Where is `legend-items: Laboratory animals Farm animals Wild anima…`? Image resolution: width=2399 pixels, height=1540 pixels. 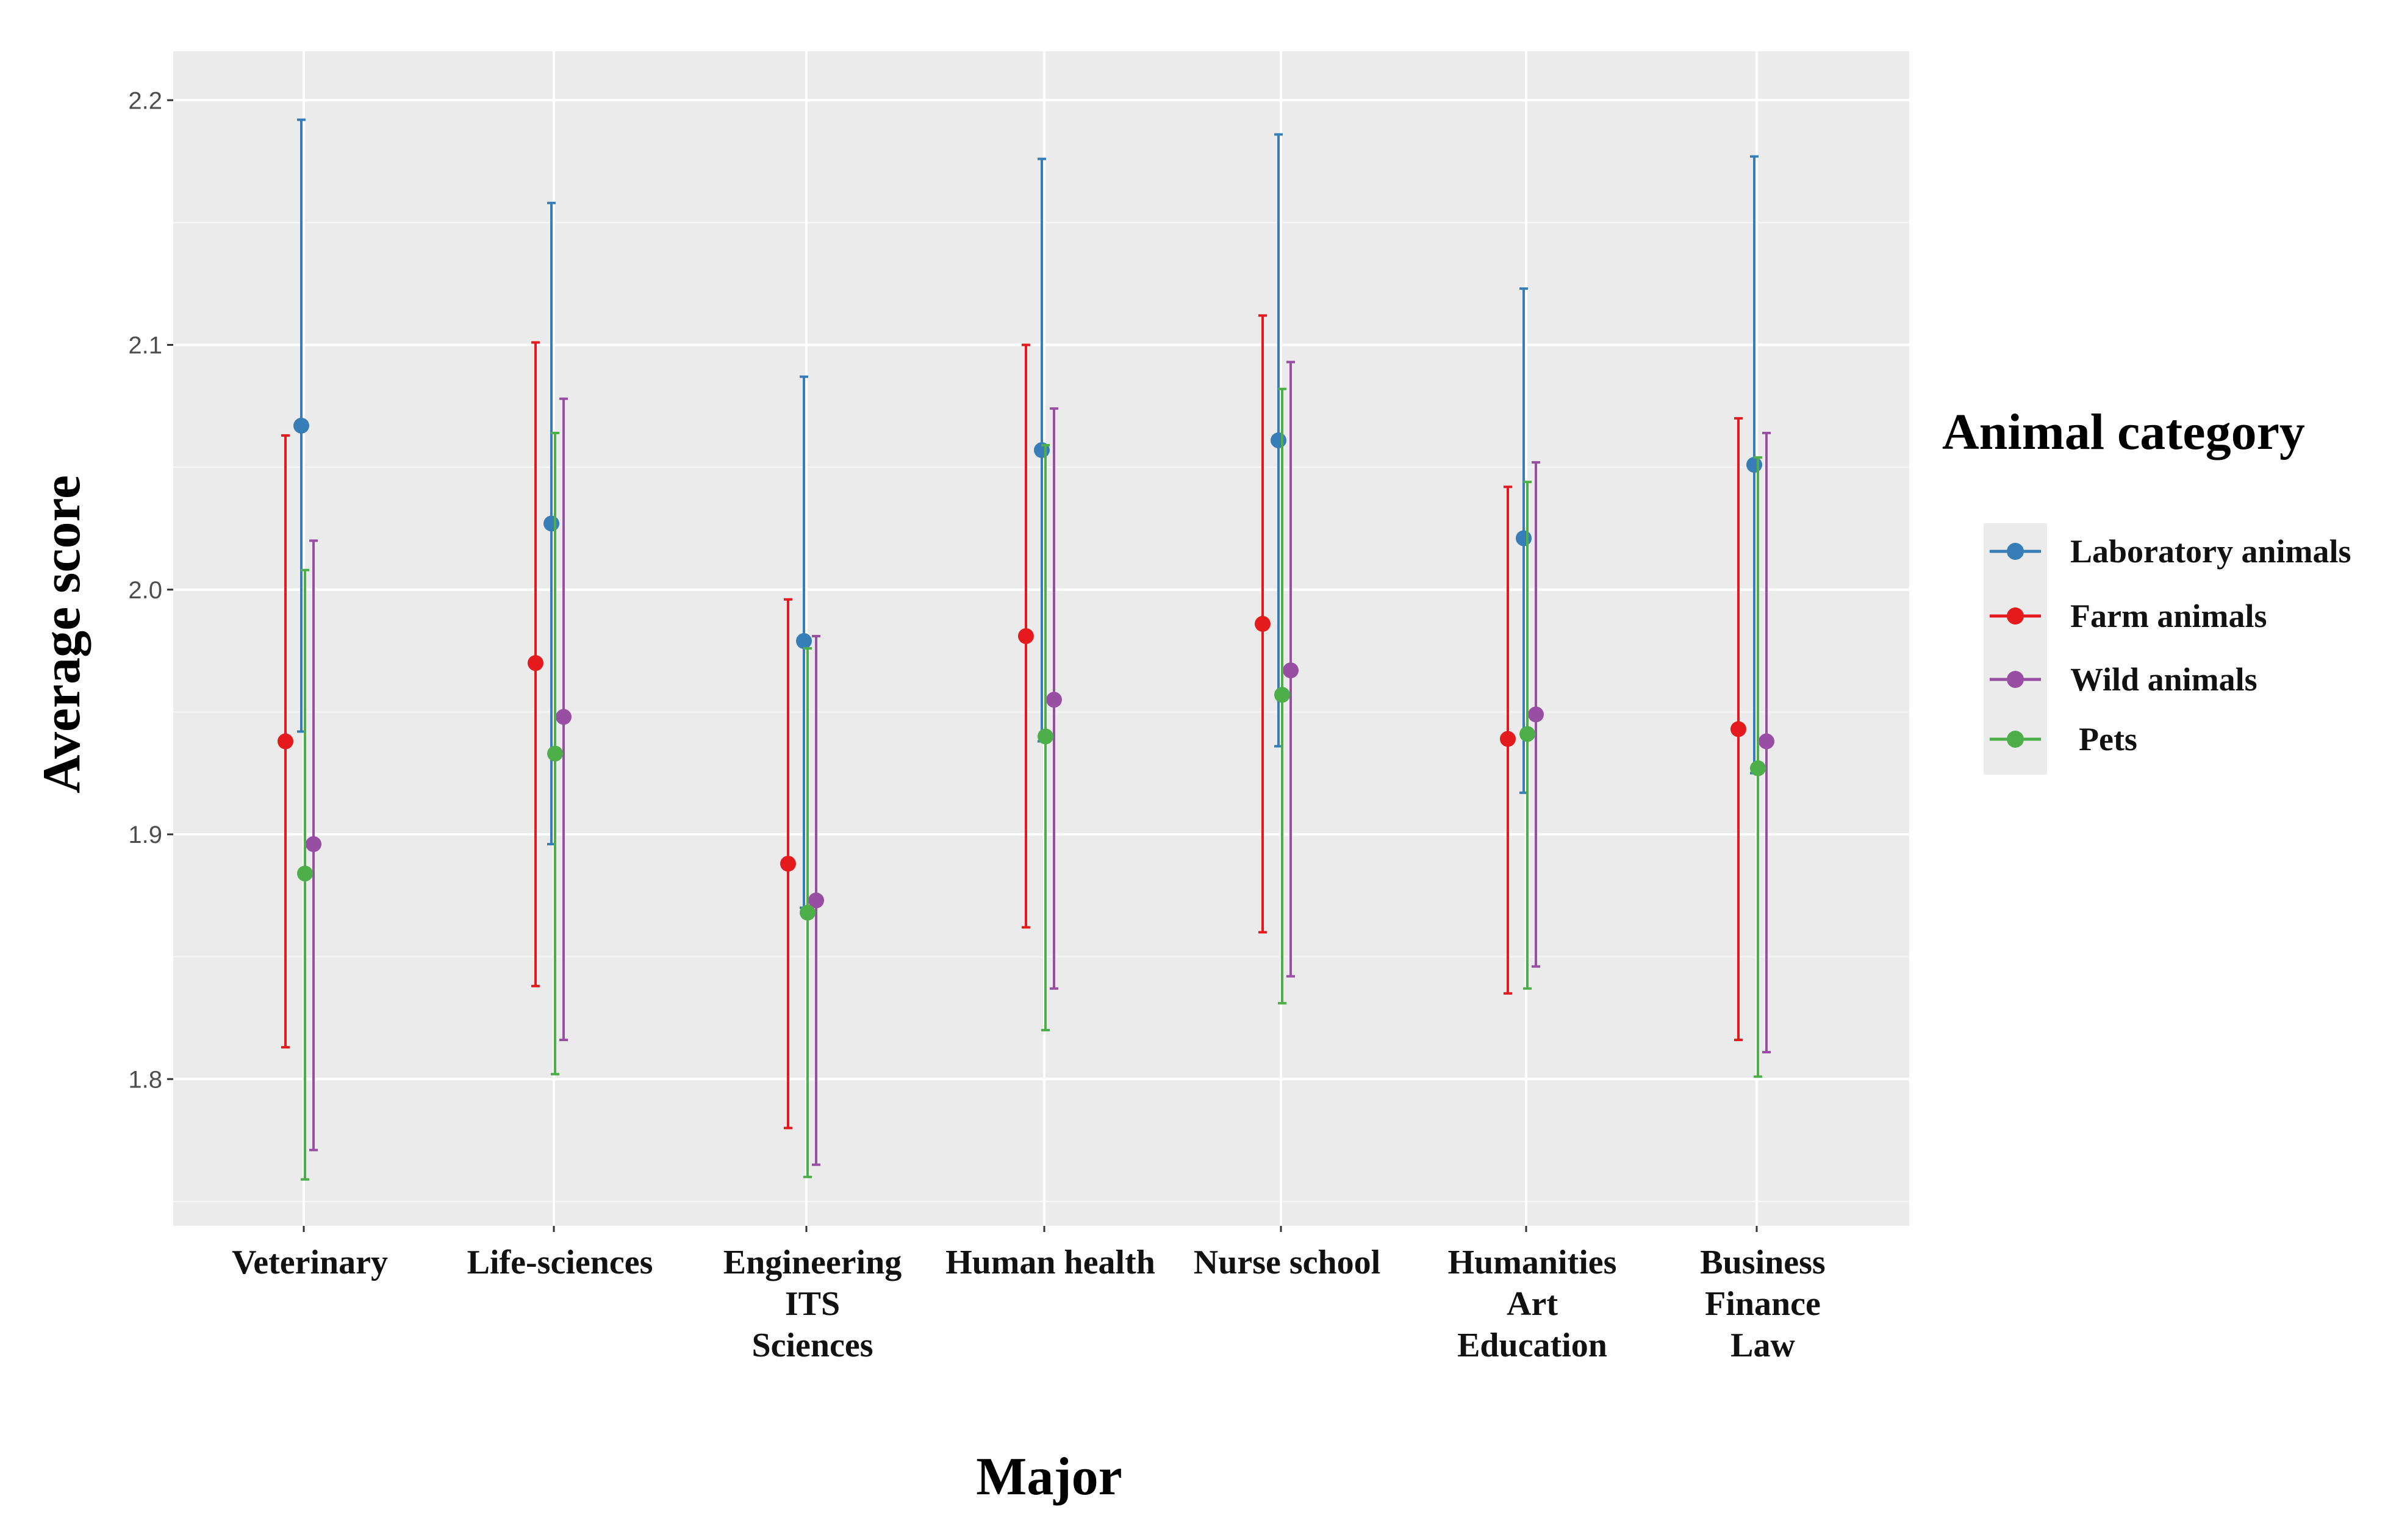
legend-items: Laboratory animals Farm animals Wild anima… is located at coordinates (2170, 645).